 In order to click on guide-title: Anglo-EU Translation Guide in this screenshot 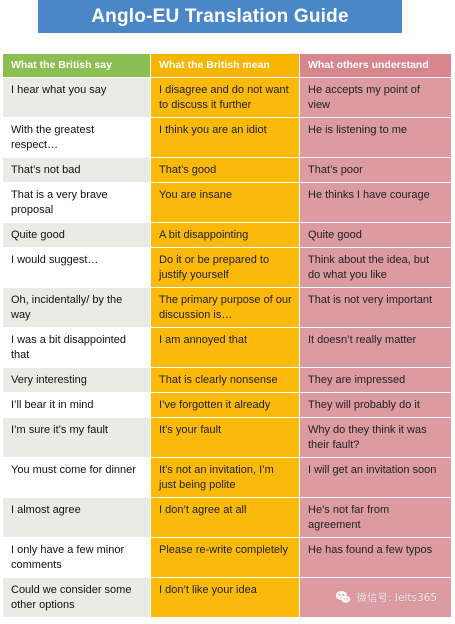, I will do `click(220, 16)`.